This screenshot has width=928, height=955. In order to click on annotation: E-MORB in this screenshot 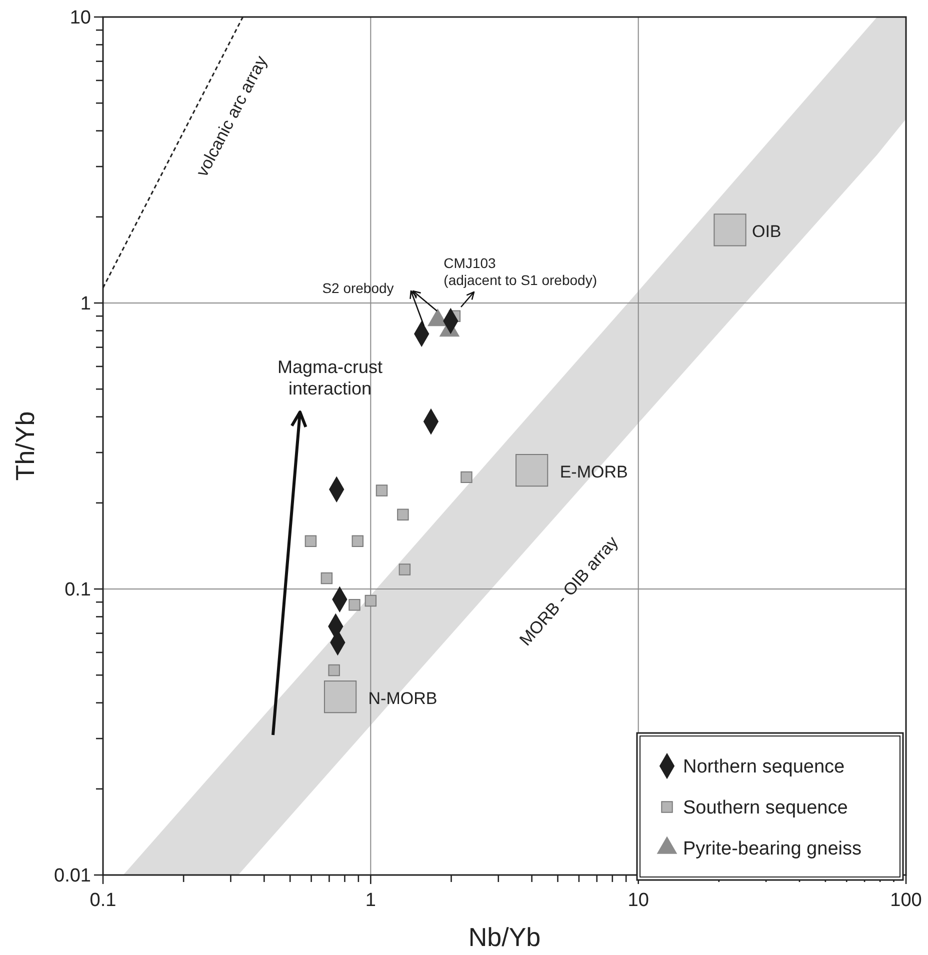, I will do `click(594, 472)`.